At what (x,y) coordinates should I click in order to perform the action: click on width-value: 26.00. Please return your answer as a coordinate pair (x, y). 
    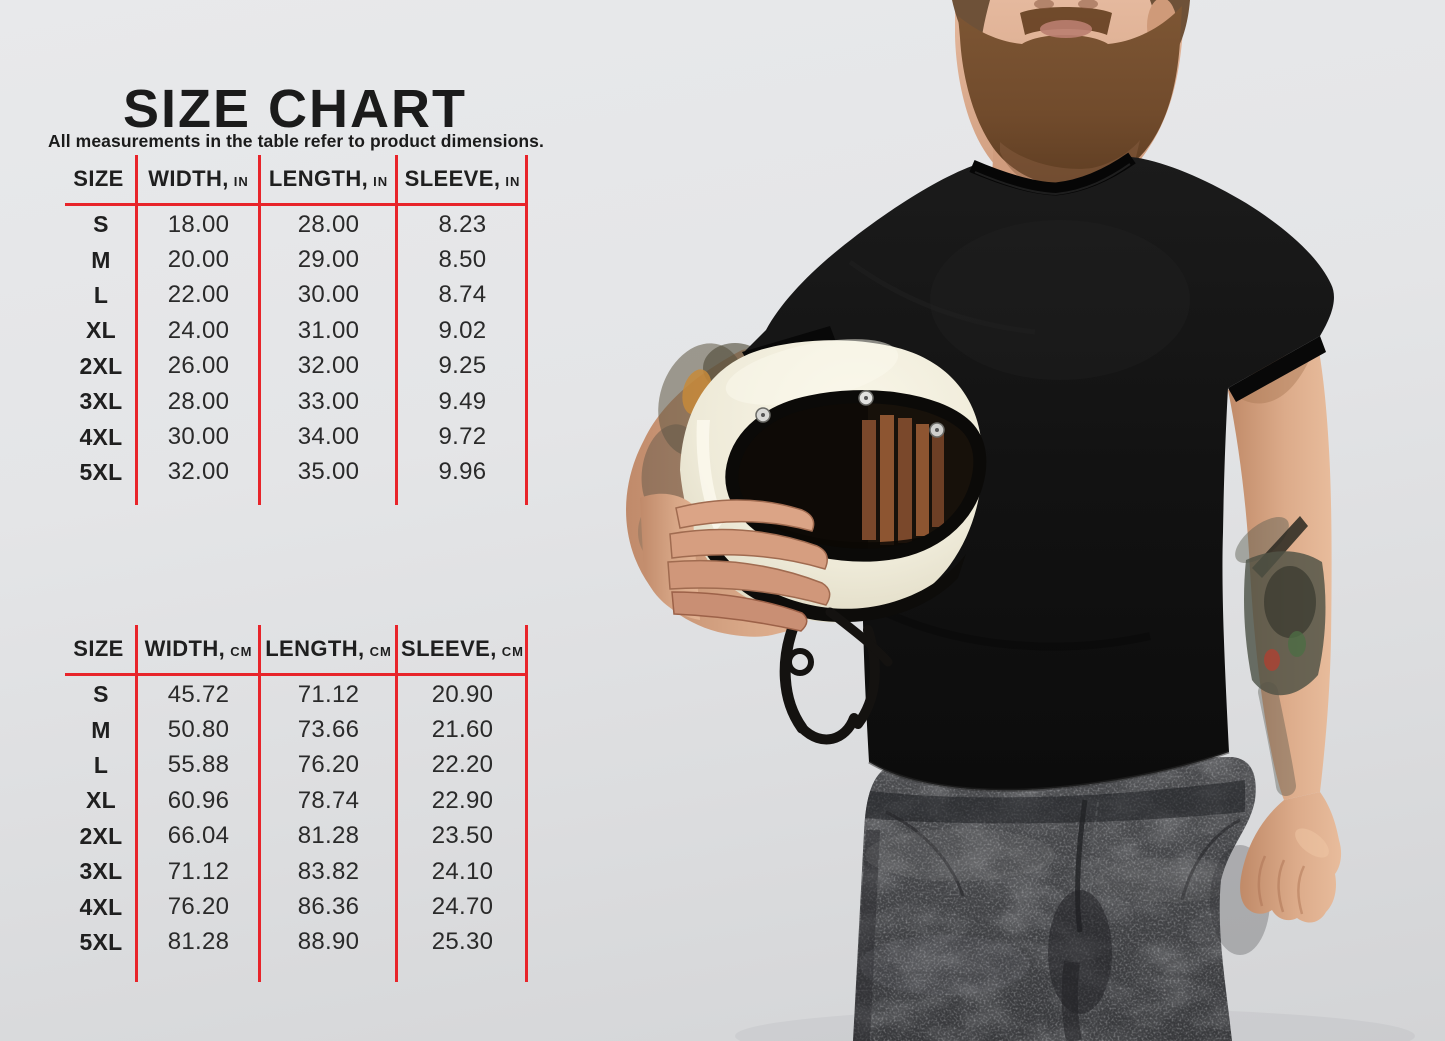
    Looking at the image, I should click on (198, 366).